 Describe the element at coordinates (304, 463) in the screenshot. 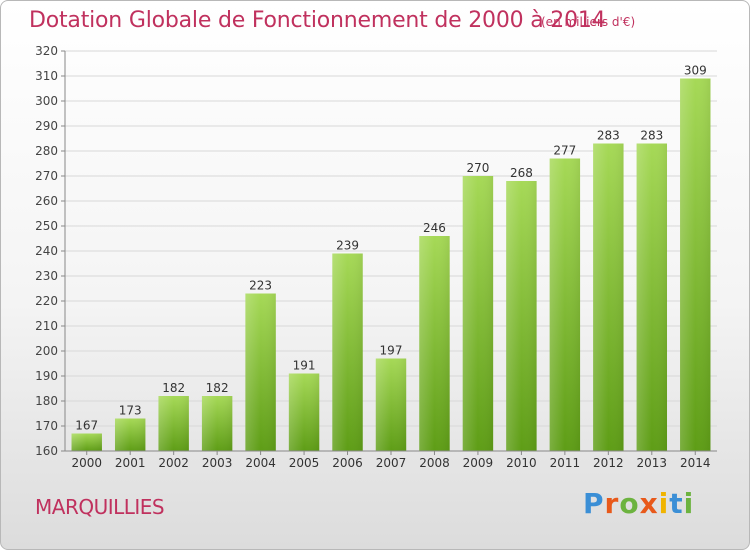

I see `x-tick-label: 2005` at that location.